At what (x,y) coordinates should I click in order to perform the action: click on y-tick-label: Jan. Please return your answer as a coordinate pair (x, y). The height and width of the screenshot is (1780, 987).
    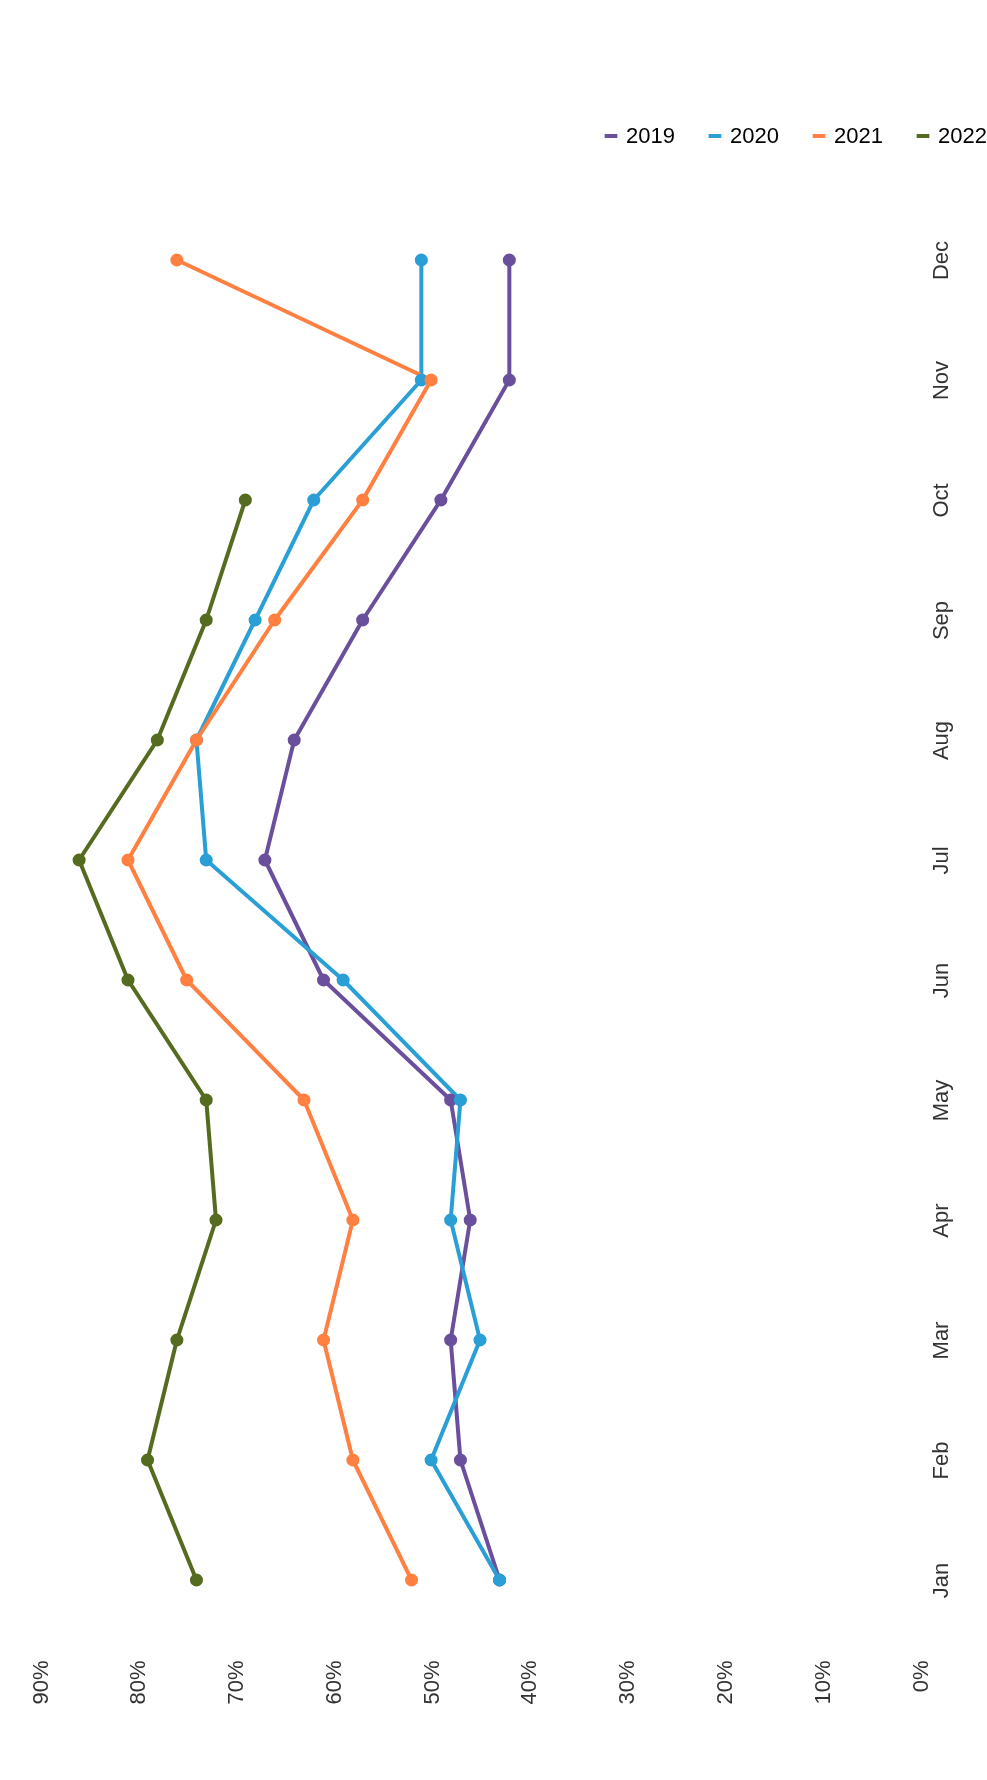
    Looking at the image, I should click on (940, 1580).